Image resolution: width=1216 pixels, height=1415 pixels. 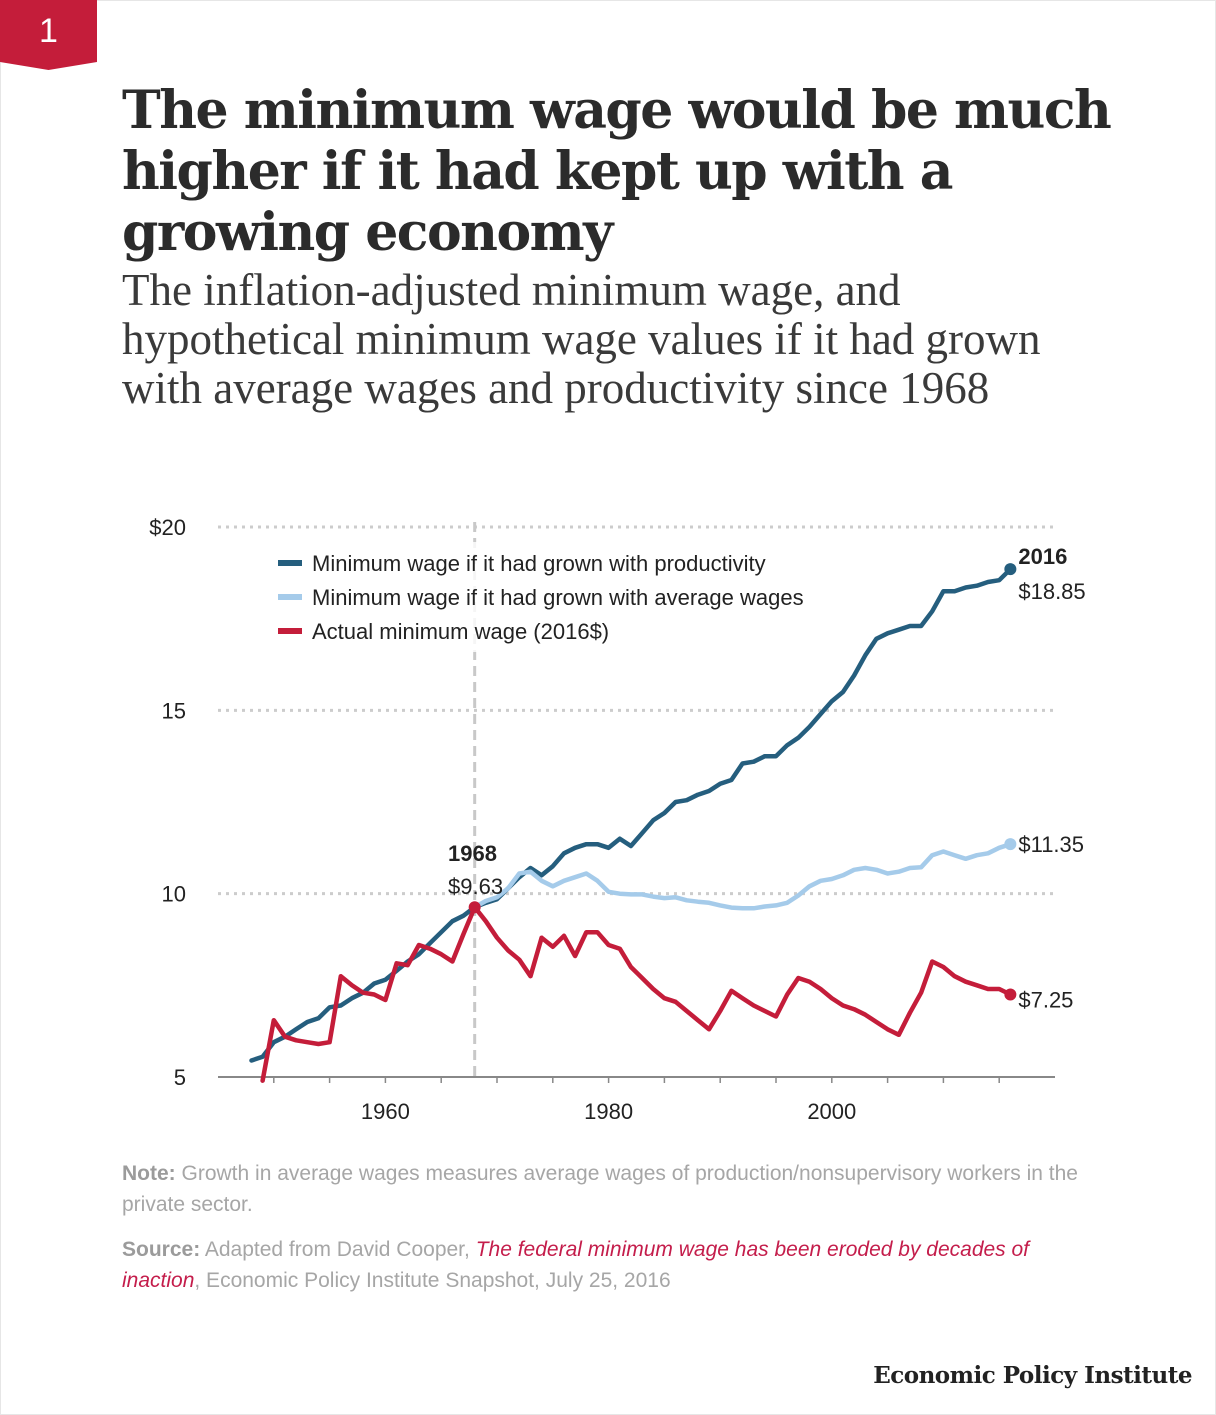 What do you see at coordinates (460, 631) in the screenshot?
I see `legend-label: Actual minimum wage (2016$)` at bounding box center [460, 631].